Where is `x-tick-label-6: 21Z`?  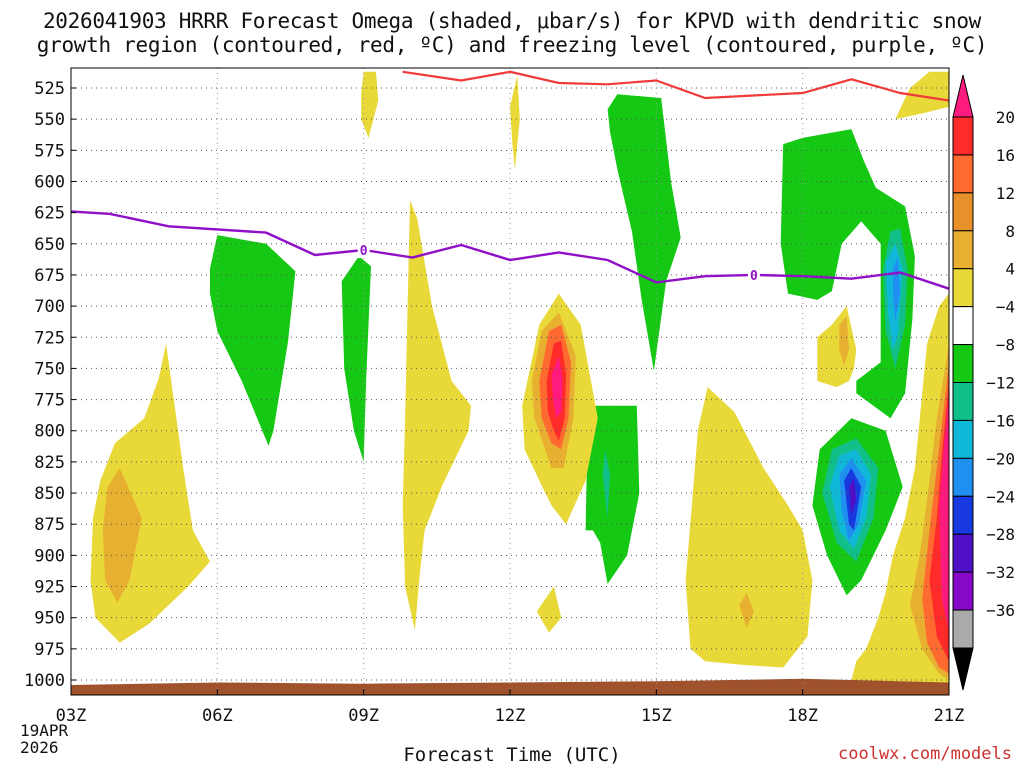 x-tick-label-6: 21Z is located at coordinates (949, 716).